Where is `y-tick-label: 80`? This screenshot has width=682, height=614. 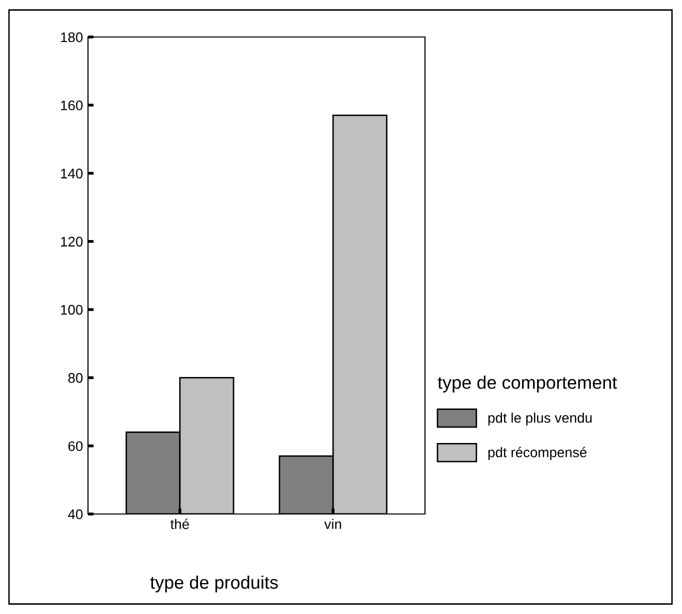 y-tick-label: 80 is located at coordinates (75, 378).